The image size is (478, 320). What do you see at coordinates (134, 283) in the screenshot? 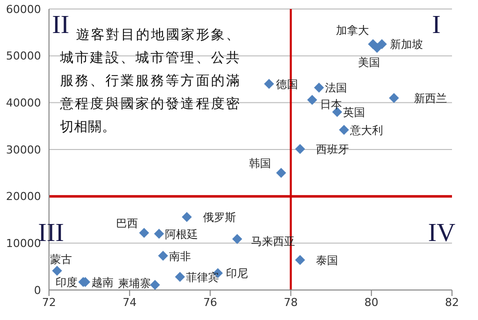
I see `data-label: 柬埔寨` at bounding box center [134, 283].